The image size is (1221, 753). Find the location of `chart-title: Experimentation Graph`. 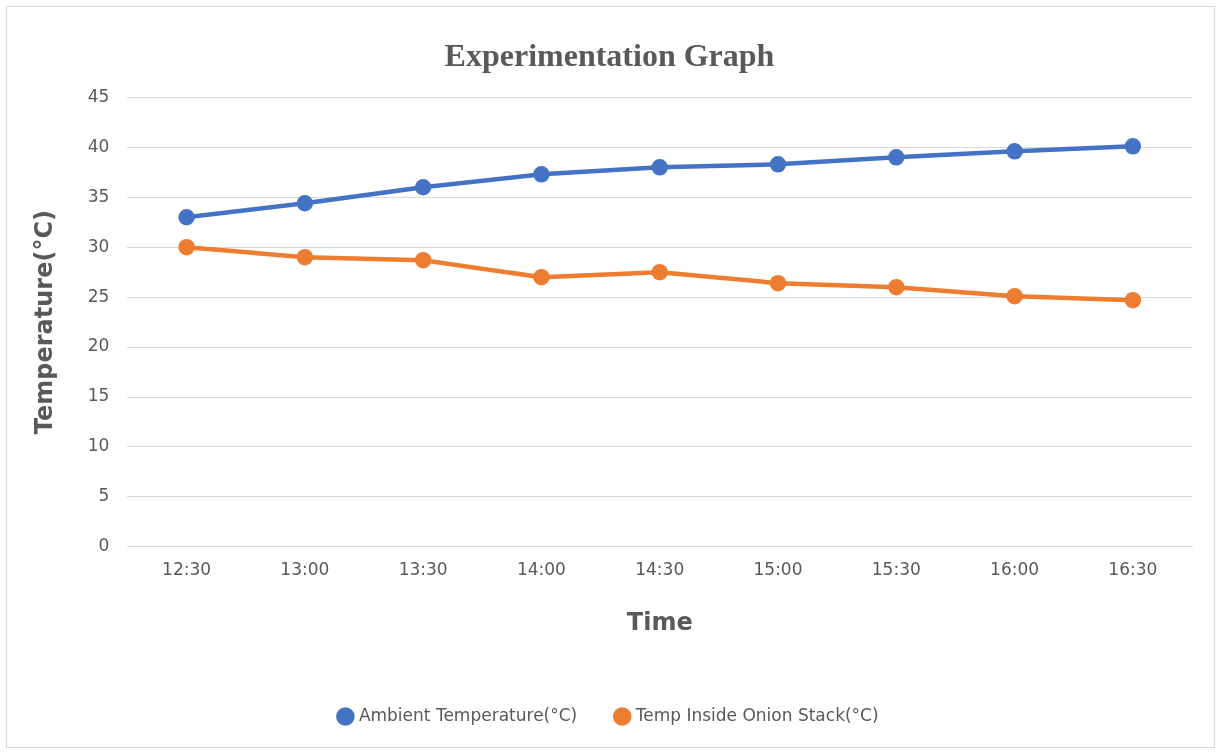

chart-title: Experimentation Graph is located at coordinates (609, 55).